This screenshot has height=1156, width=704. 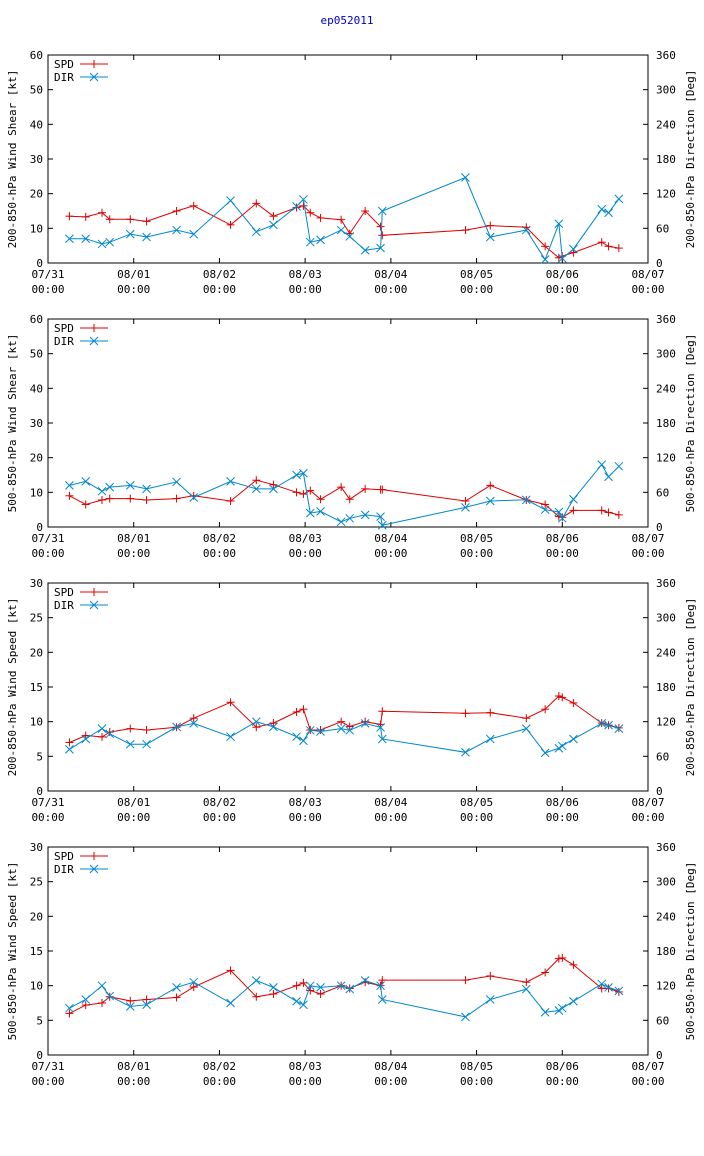 What do you see at coordinates (64, 592) in the screenshot?
I see `legend-label: SPD` at bounding box center [64, 592].